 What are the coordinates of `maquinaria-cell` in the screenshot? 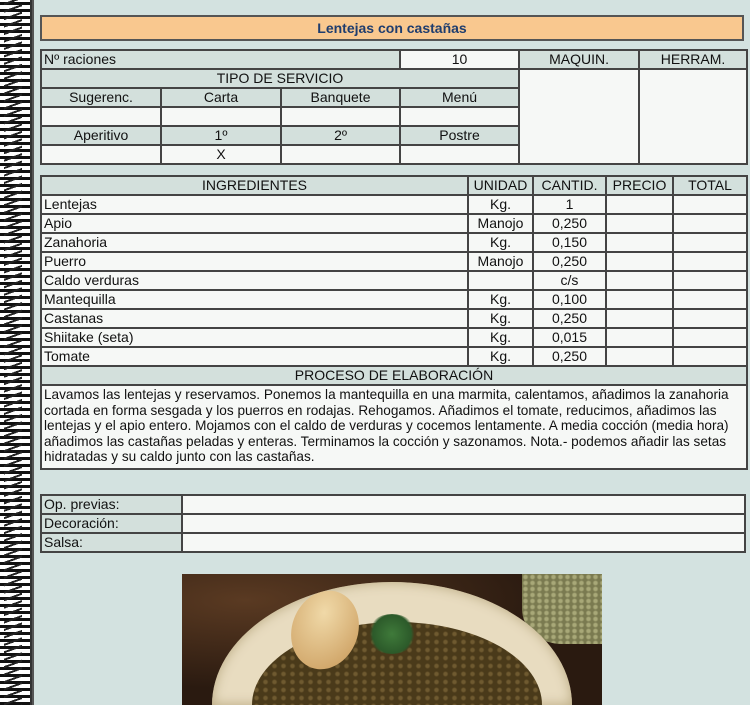 It's located at (579, 116).